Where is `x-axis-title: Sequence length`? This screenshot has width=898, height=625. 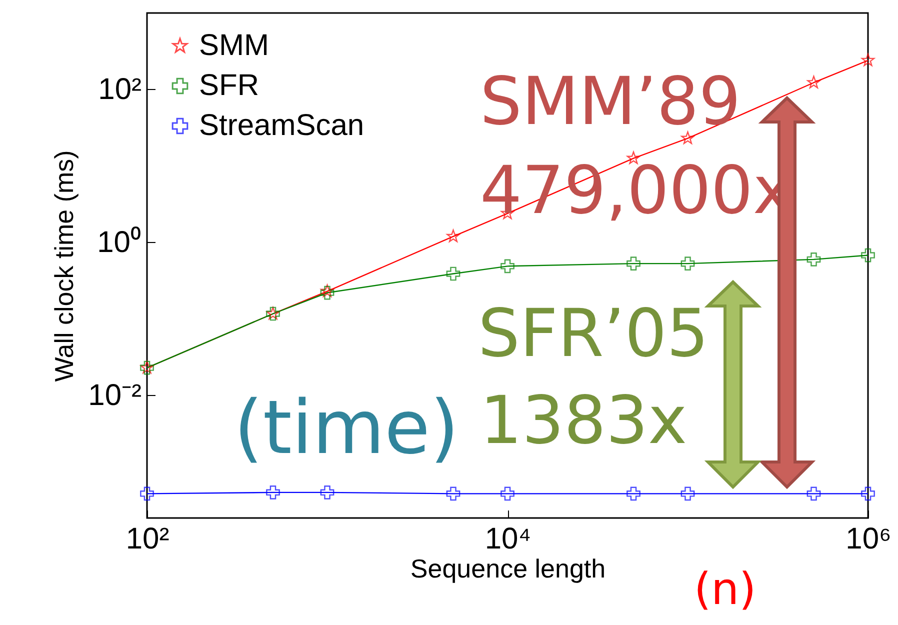
x-axis-title: Sequence length is located at coordinates (508, 569).